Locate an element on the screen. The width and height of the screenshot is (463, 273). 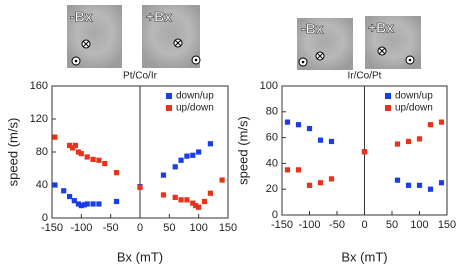
x-tick-label: 100 is located at coordinates (198, 228).